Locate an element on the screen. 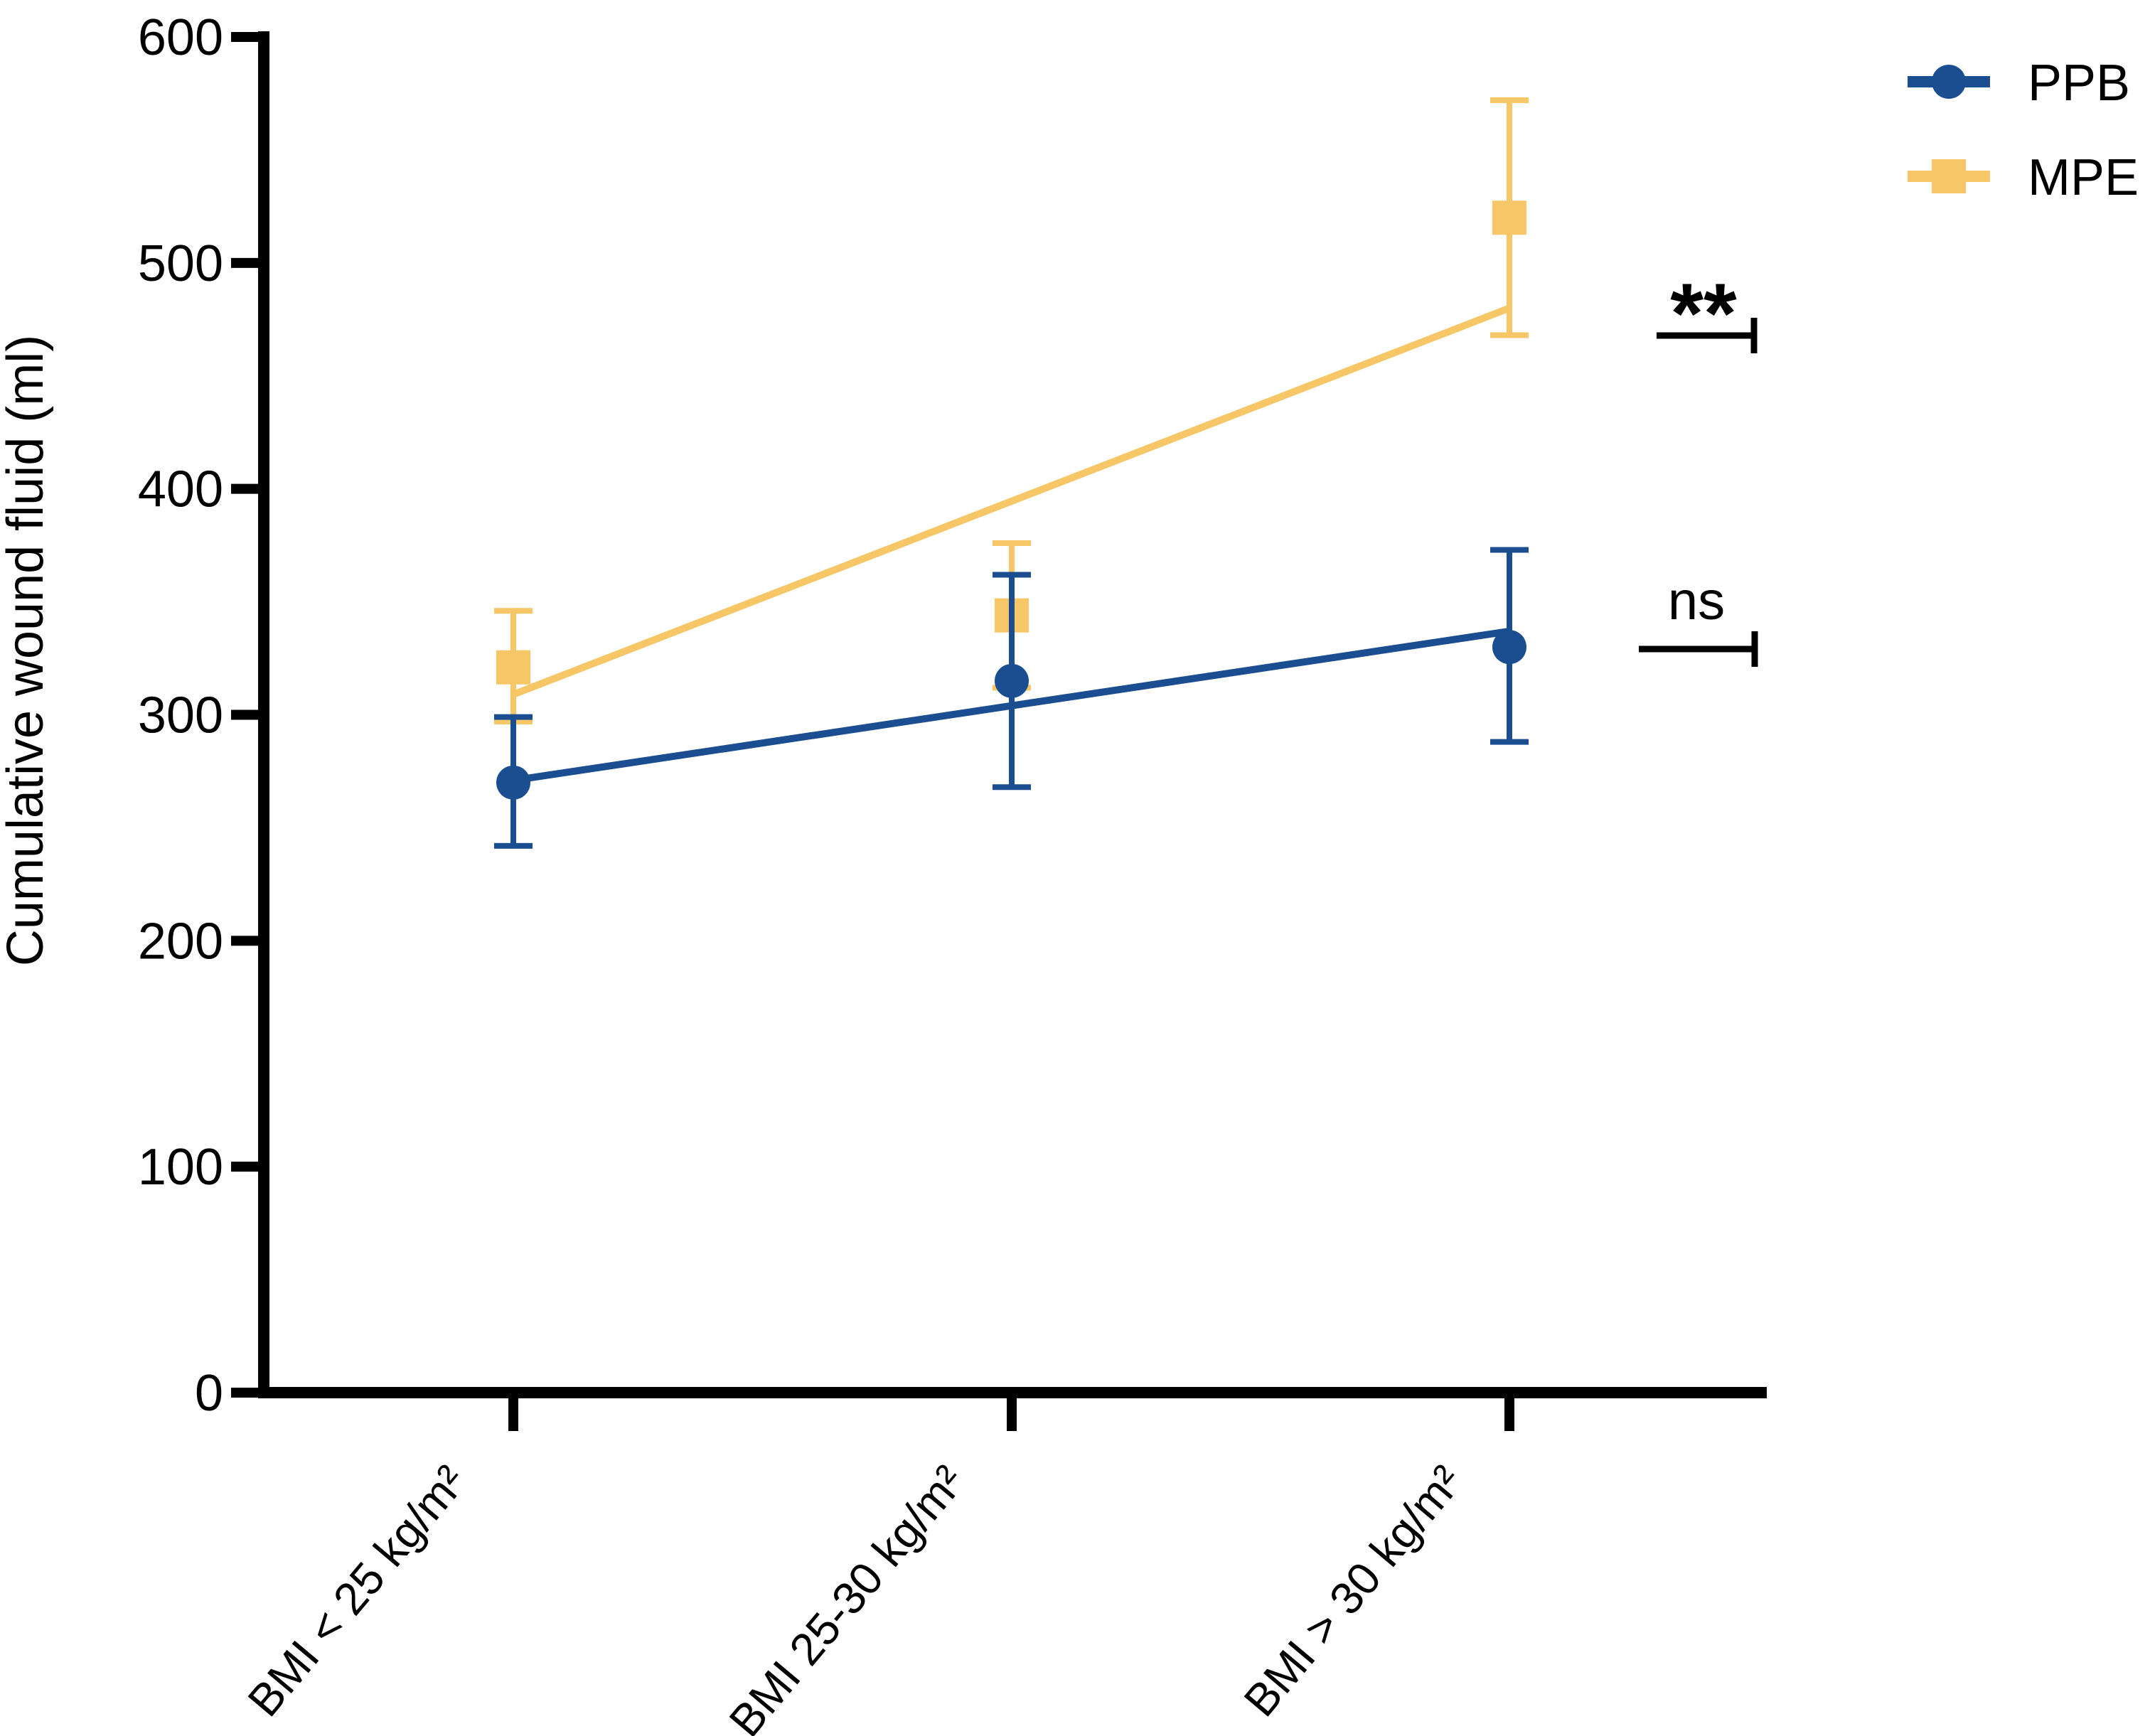 Image resolution: width=2150 pixels, height=1736 pixels. significance-label-1: ** is located at coordinates (1703, 313).